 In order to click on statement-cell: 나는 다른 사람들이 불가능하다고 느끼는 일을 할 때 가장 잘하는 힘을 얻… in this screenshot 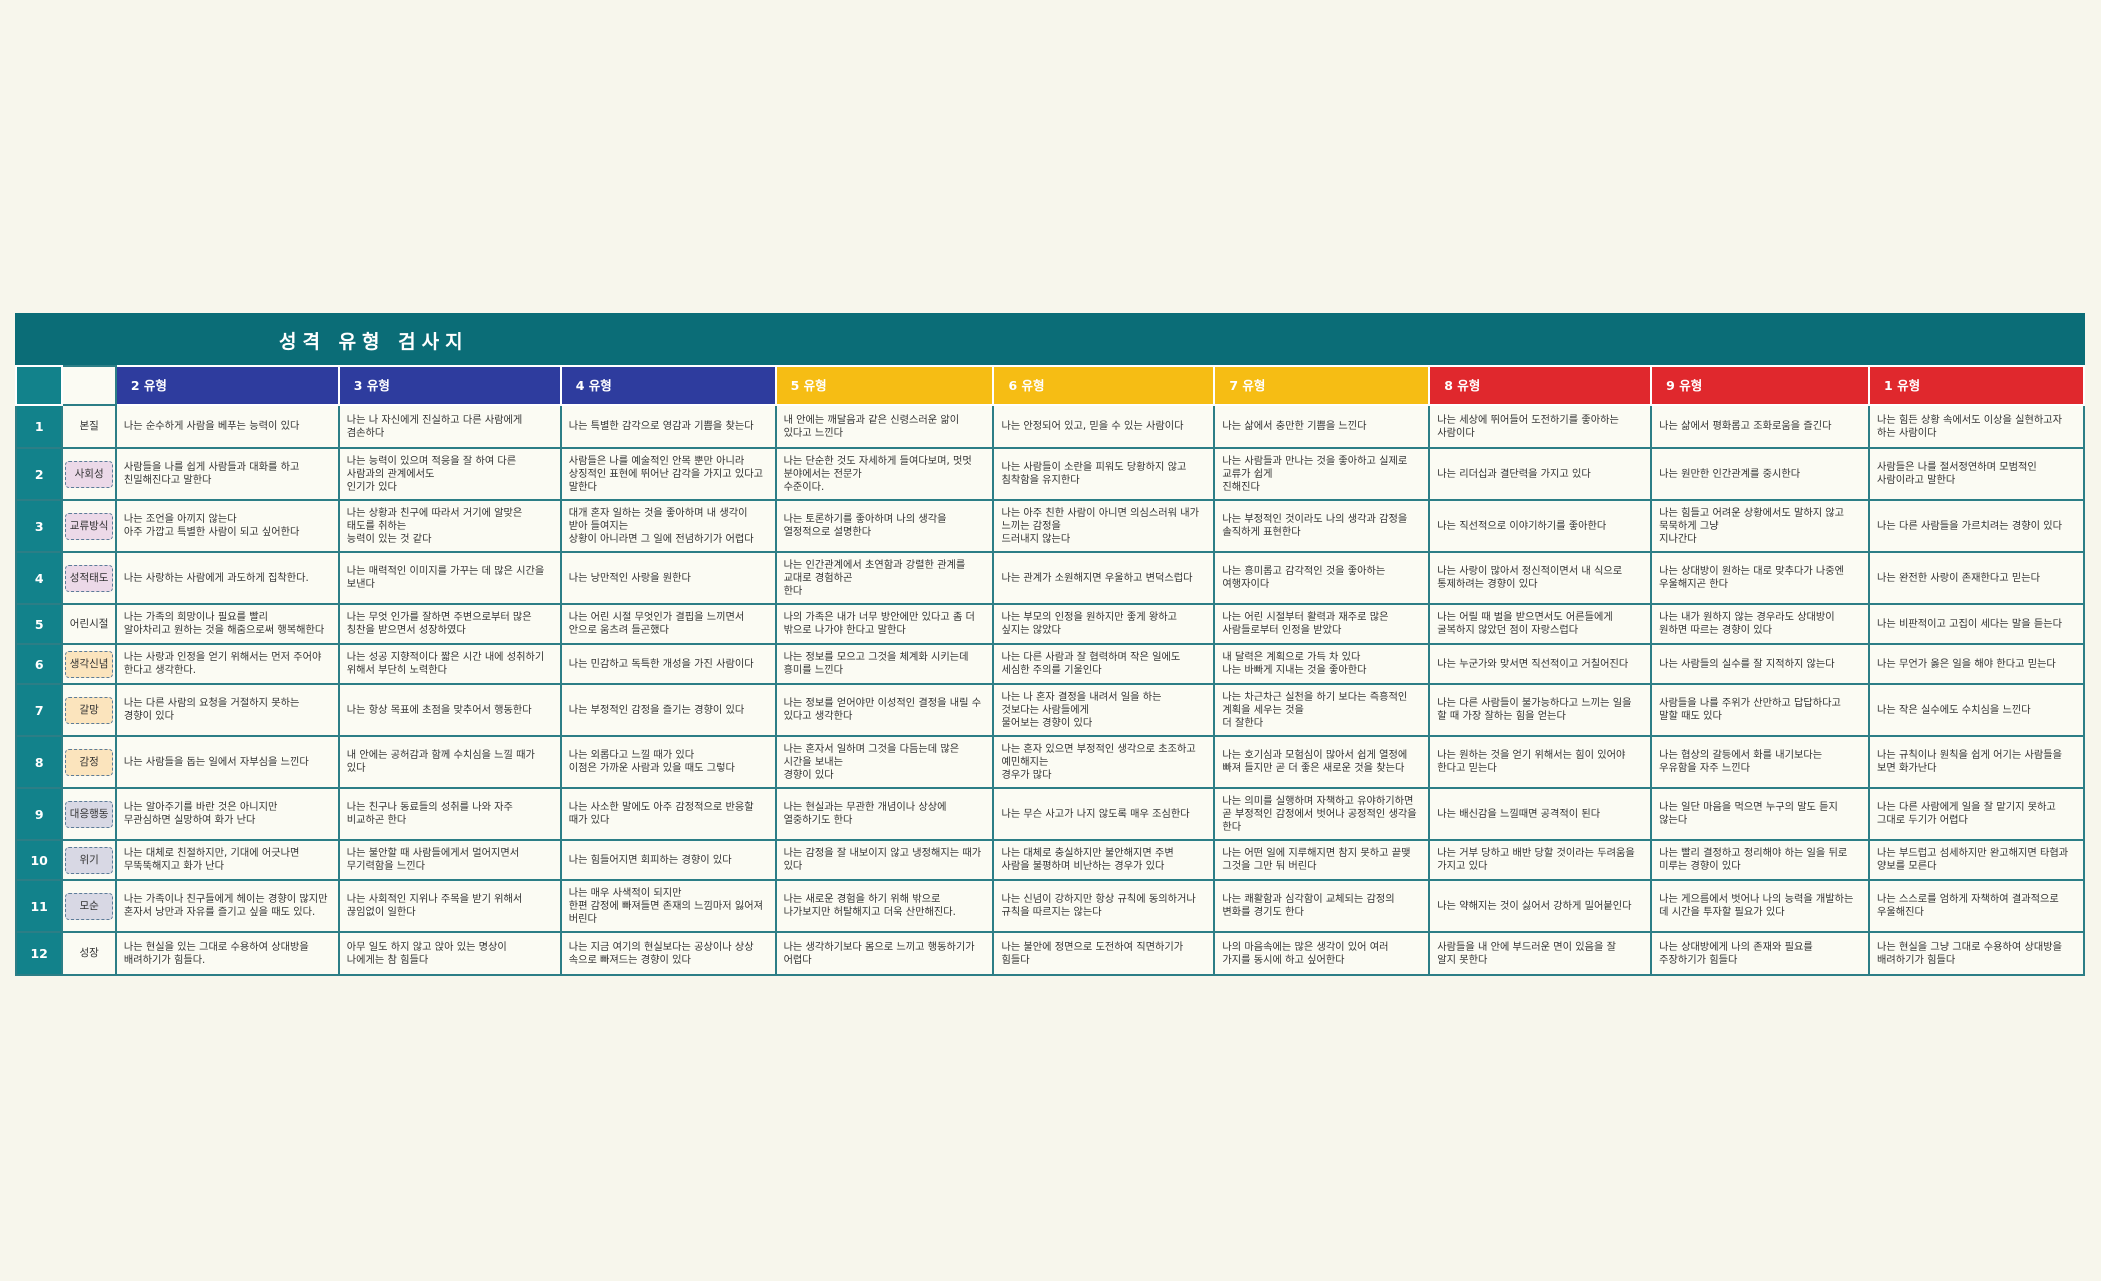, I will do `click(1540, 710)`.